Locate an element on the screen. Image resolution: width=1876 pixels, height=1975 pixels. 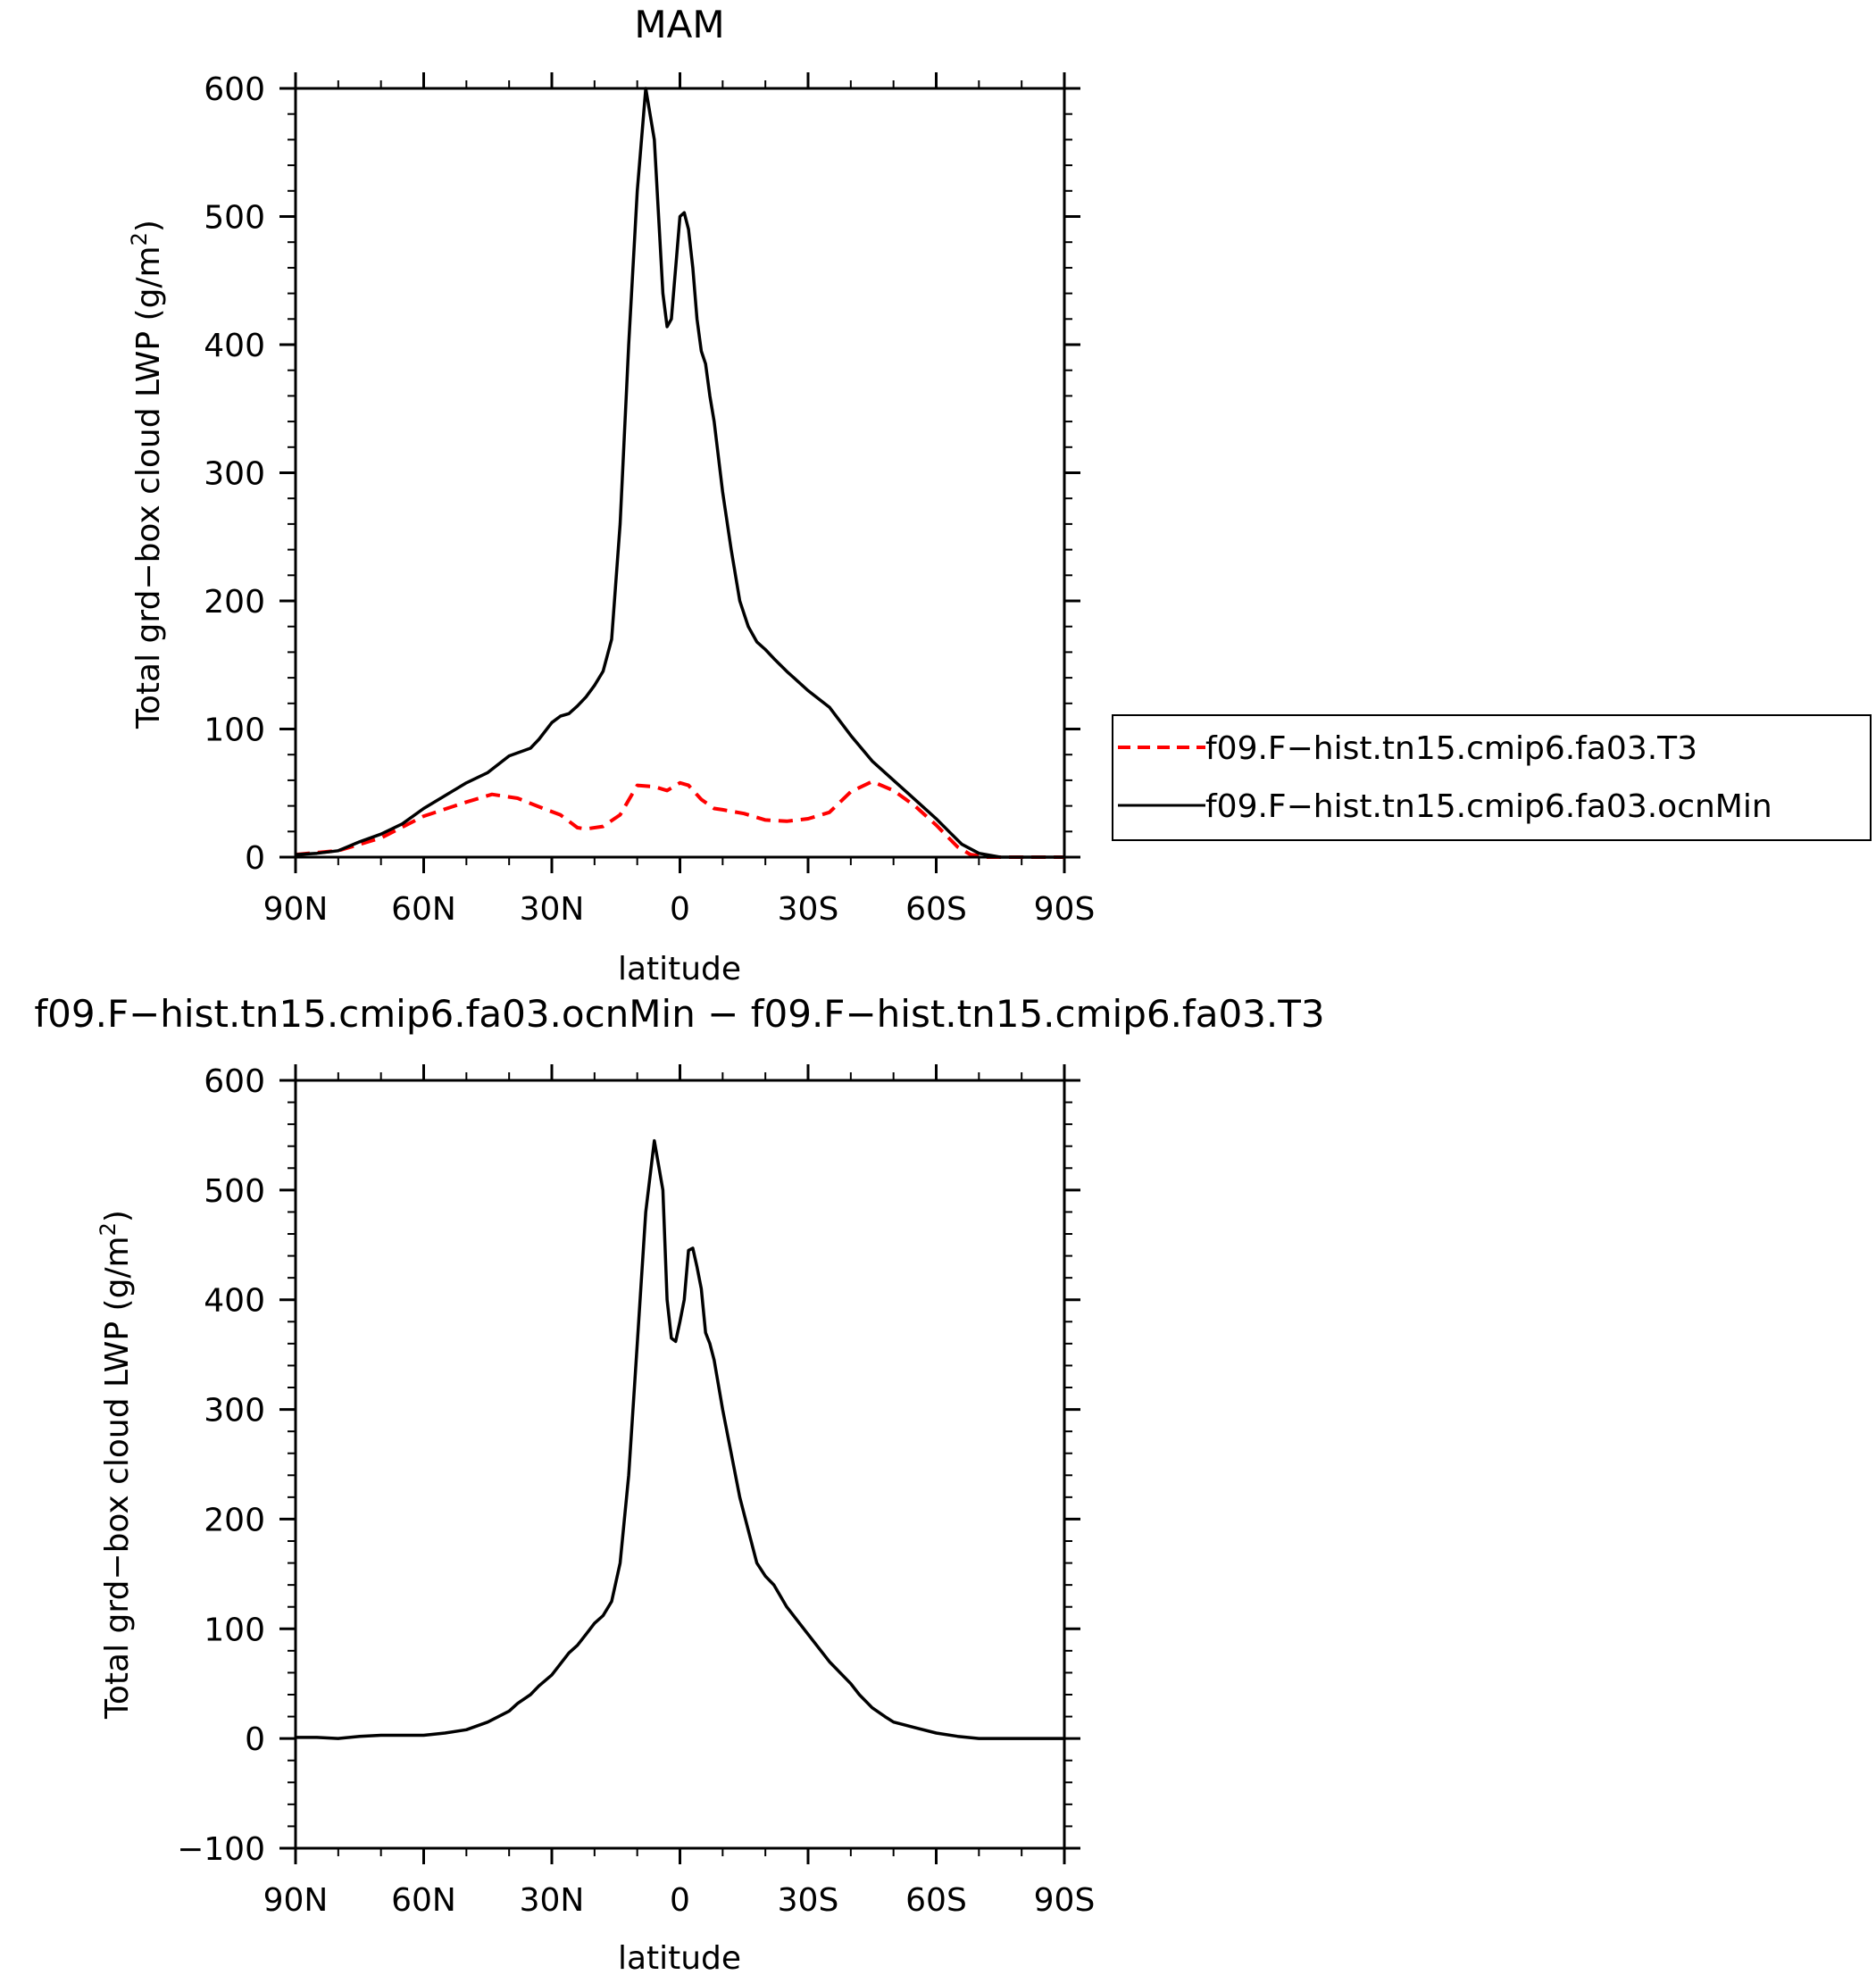
y-axis-label-bottom: Total grd−box cloud LWP (g/m2) is located at coordinates (116, 1465).